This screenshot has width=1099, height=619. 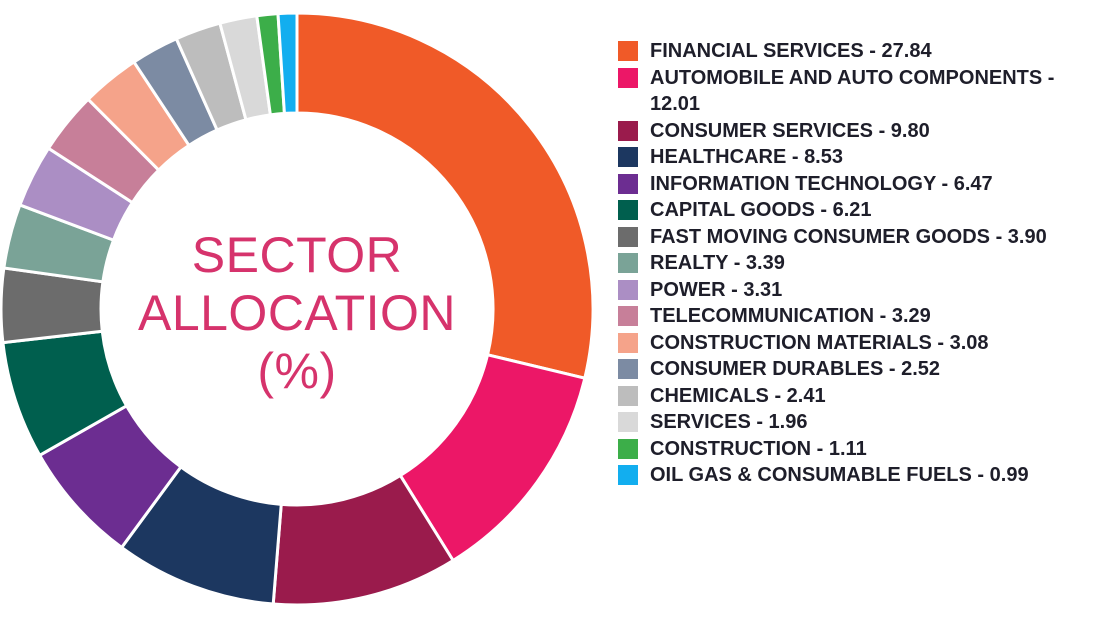 I want to click on legend-label: POWER - 3.31, so click(x=716, y=289).